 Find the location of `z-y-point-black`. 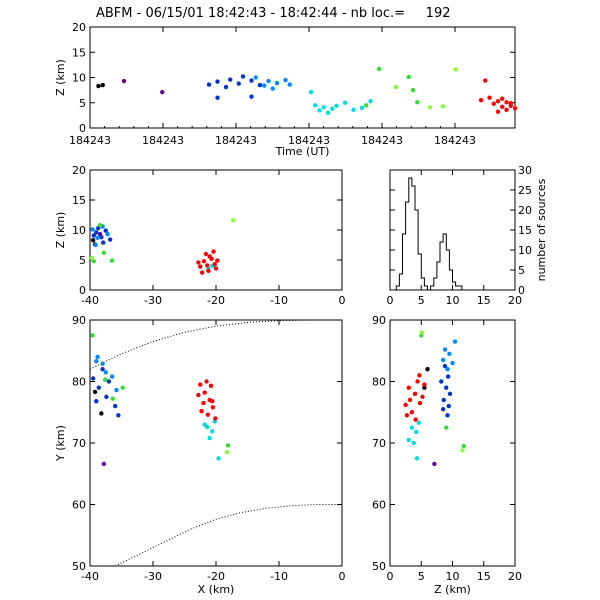

z-y-point-black is located at coordinates (427, 369).